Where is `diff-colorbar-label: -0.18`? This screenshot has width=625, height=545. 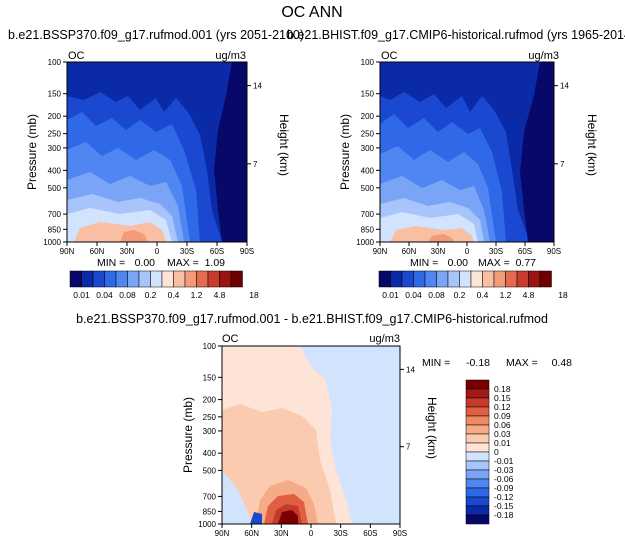
diff-colorbar-label: -0.18 is located at coordinates (504, 515).